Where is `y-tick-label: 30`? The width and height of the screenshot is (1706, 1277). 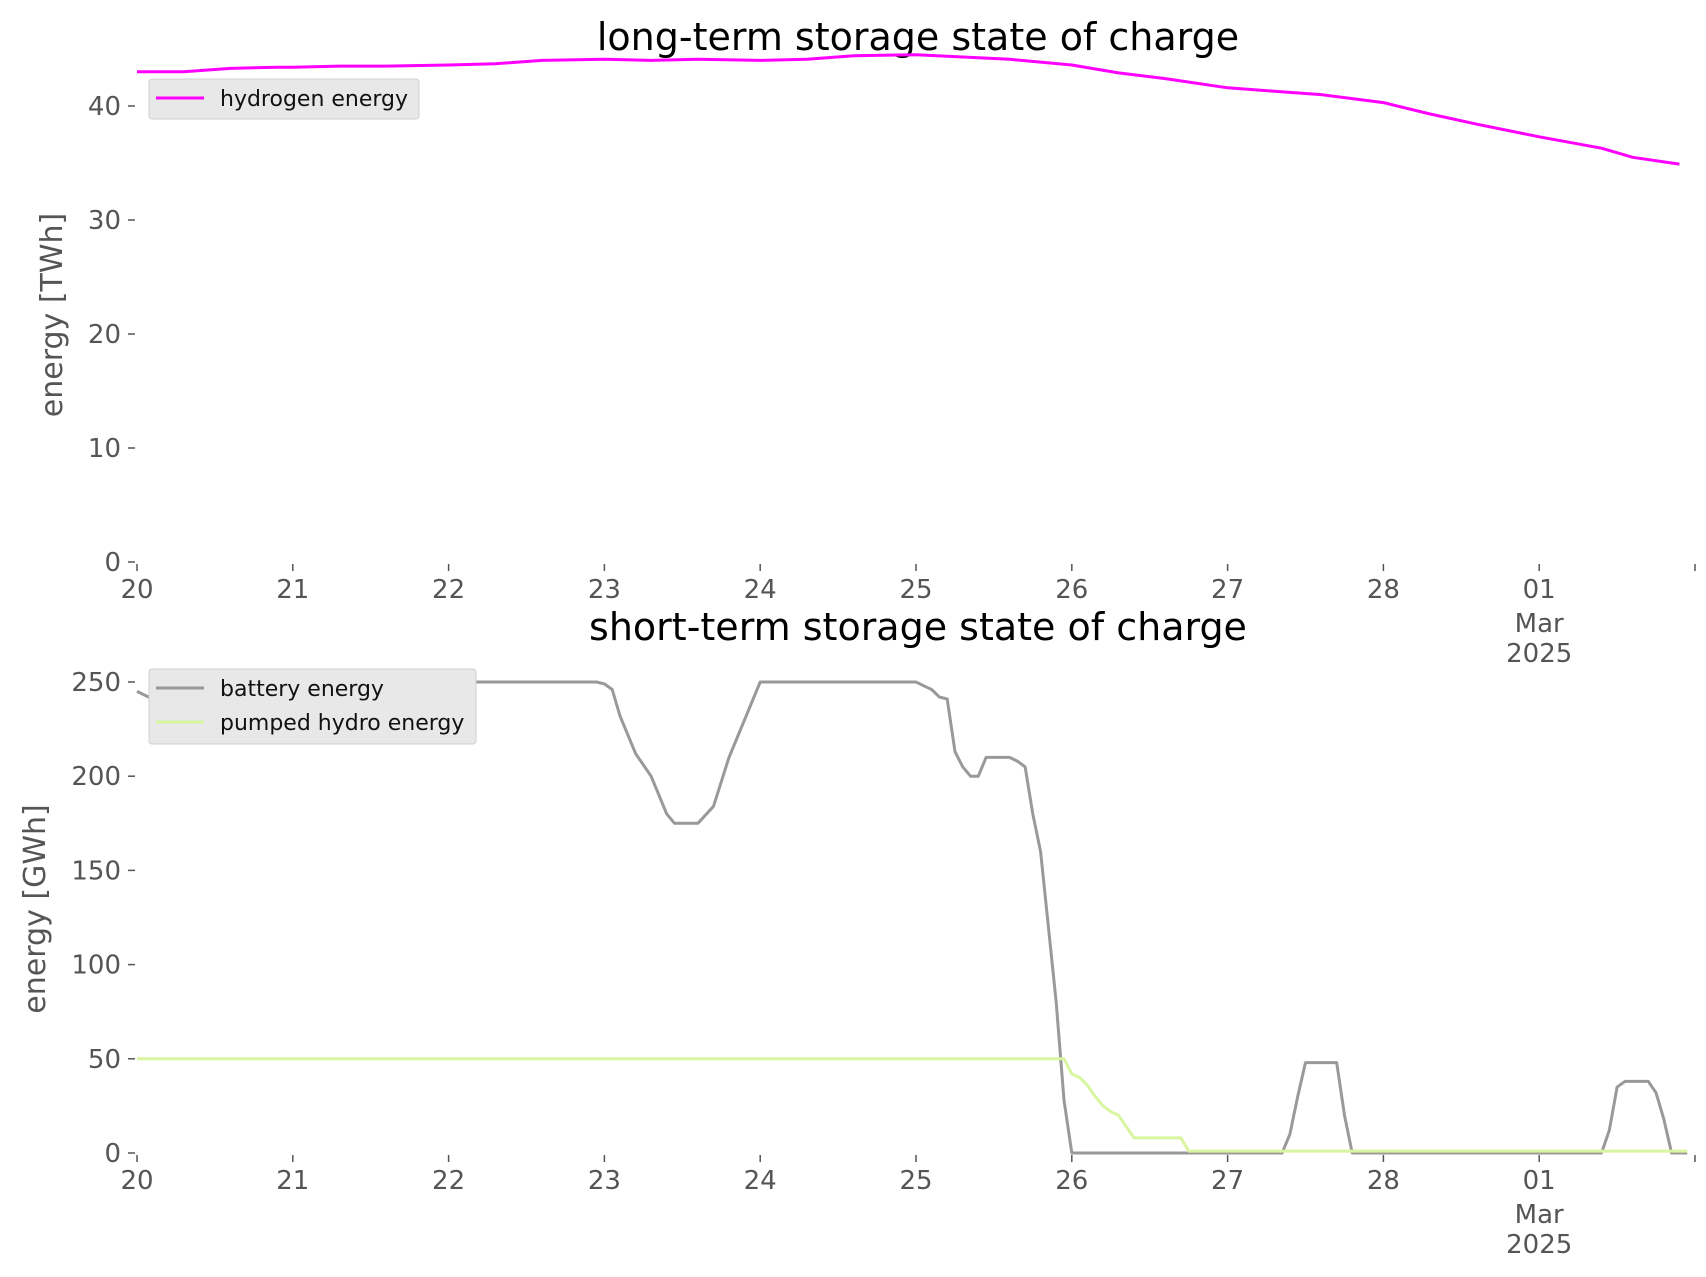 y-tick-label: 30 is located at coordinates (104, 221).